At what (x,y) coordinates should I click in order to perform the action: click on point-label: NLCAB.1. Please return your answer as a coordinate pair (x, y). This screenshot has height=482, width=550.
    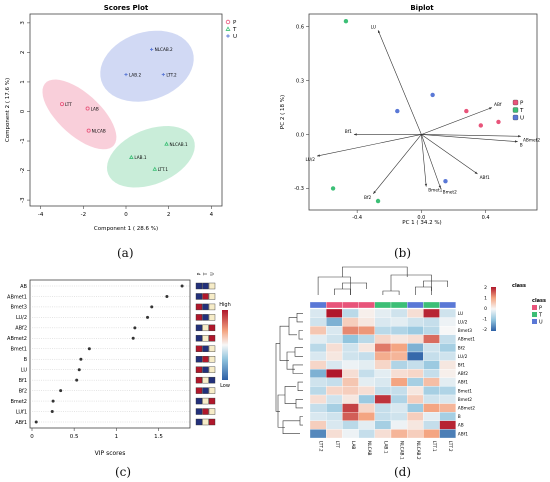
    Looking at the image, I should click on (179, 144).